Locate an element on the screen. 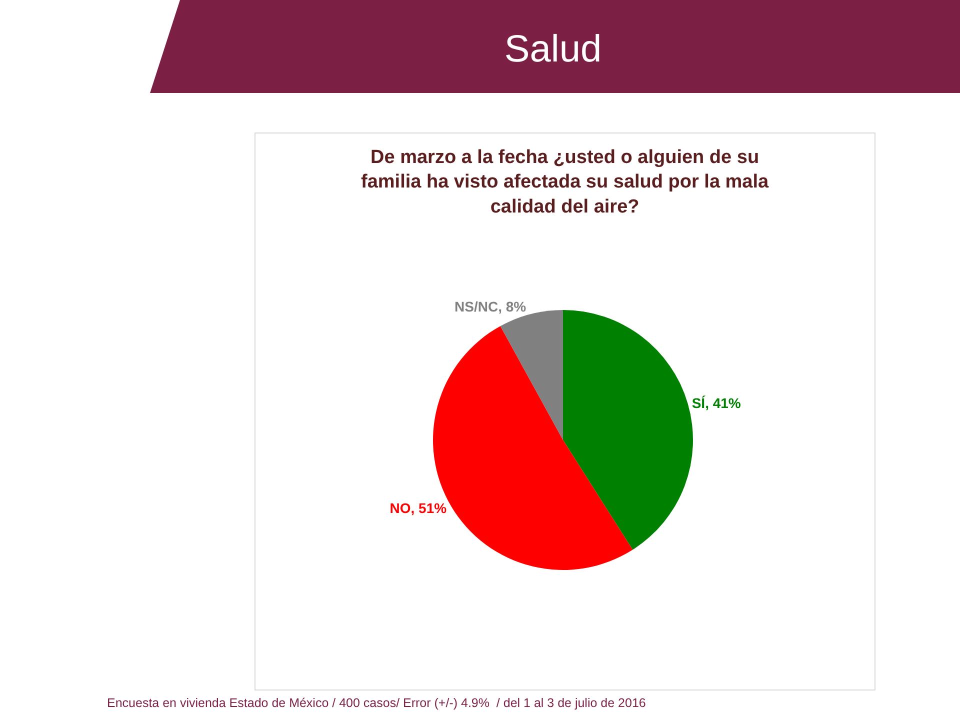 The image size is (960, 720). slice-label: NO, 51% is located at coordinates (419, 508).